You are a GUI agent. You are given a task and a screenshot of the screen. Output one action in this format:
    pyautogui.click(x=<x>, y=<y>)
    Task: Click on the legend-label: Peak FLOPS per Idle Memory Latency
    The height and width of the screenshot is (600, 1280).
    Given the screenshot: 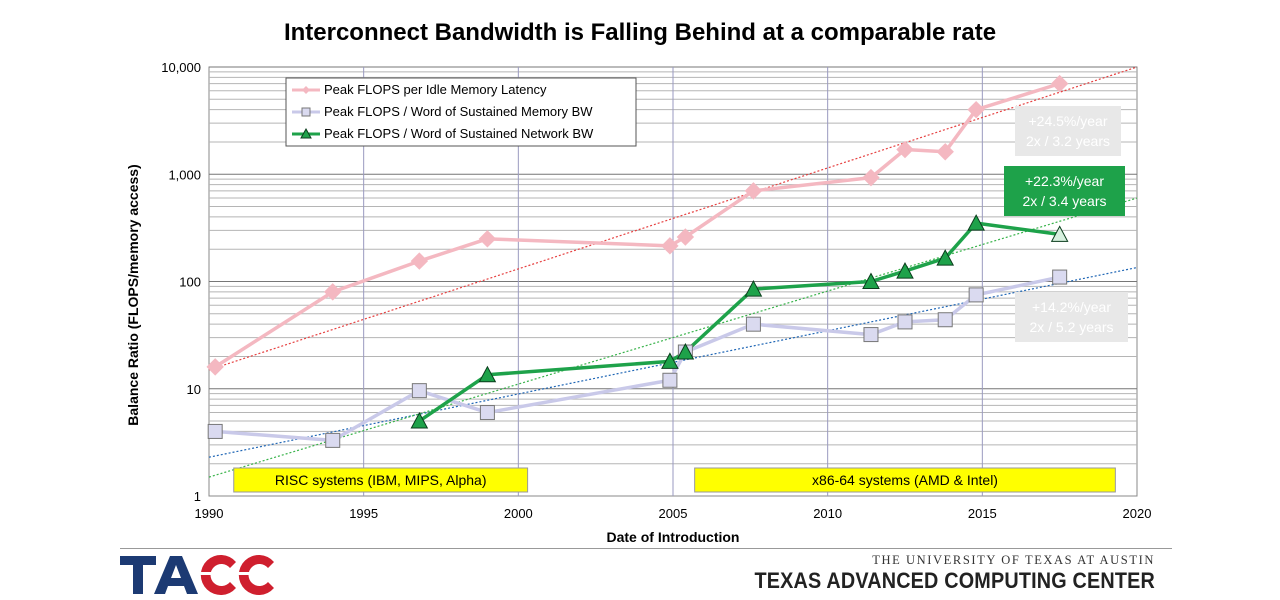 What is the action you would take?
    pyautogui.click(x=435, y=89)
    